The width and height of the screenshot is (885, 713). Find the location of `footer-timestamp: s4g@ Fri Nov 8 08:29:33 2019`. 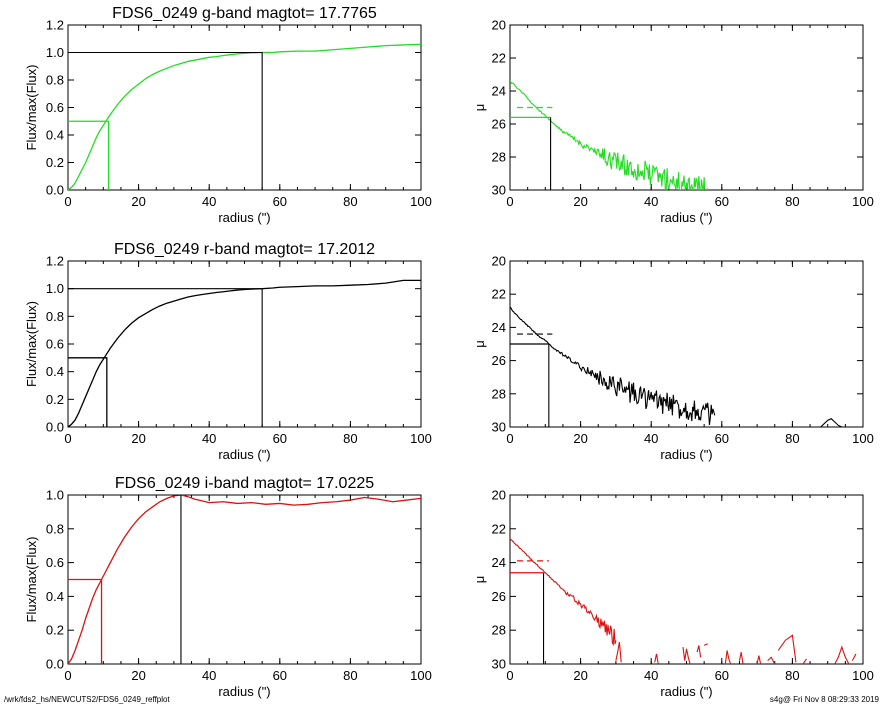

footer-timestamp: s4g@ Fri Nov 8 08:29:33 2019 is located at coordinates (824, 699).